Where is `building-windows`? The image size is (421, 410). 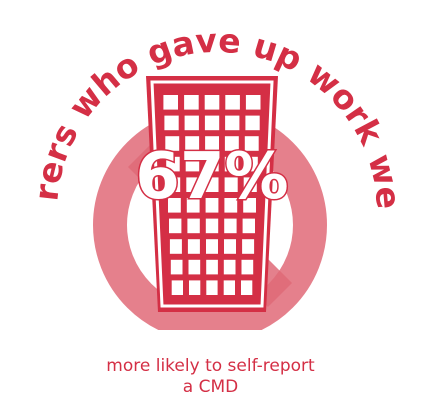 building-windows is located at coordinates (212, 195).